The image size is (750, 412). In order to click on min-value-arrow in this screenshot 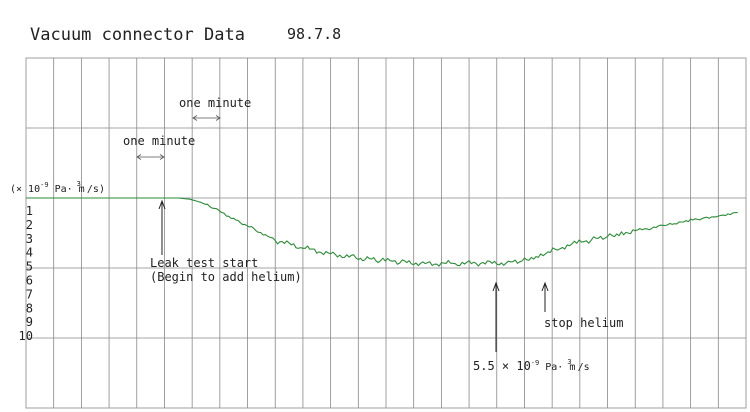, I will do `click(496, 316)`.